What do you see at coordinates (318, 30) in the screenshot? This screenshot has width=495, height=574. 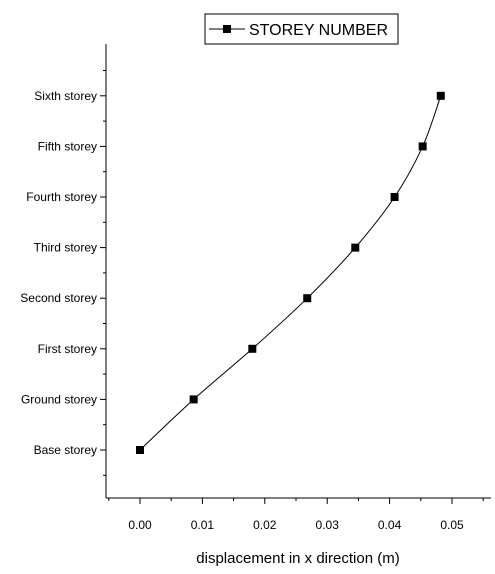 I see `legend-label: STOREY NUMBER` at bounding box center [318, 30].